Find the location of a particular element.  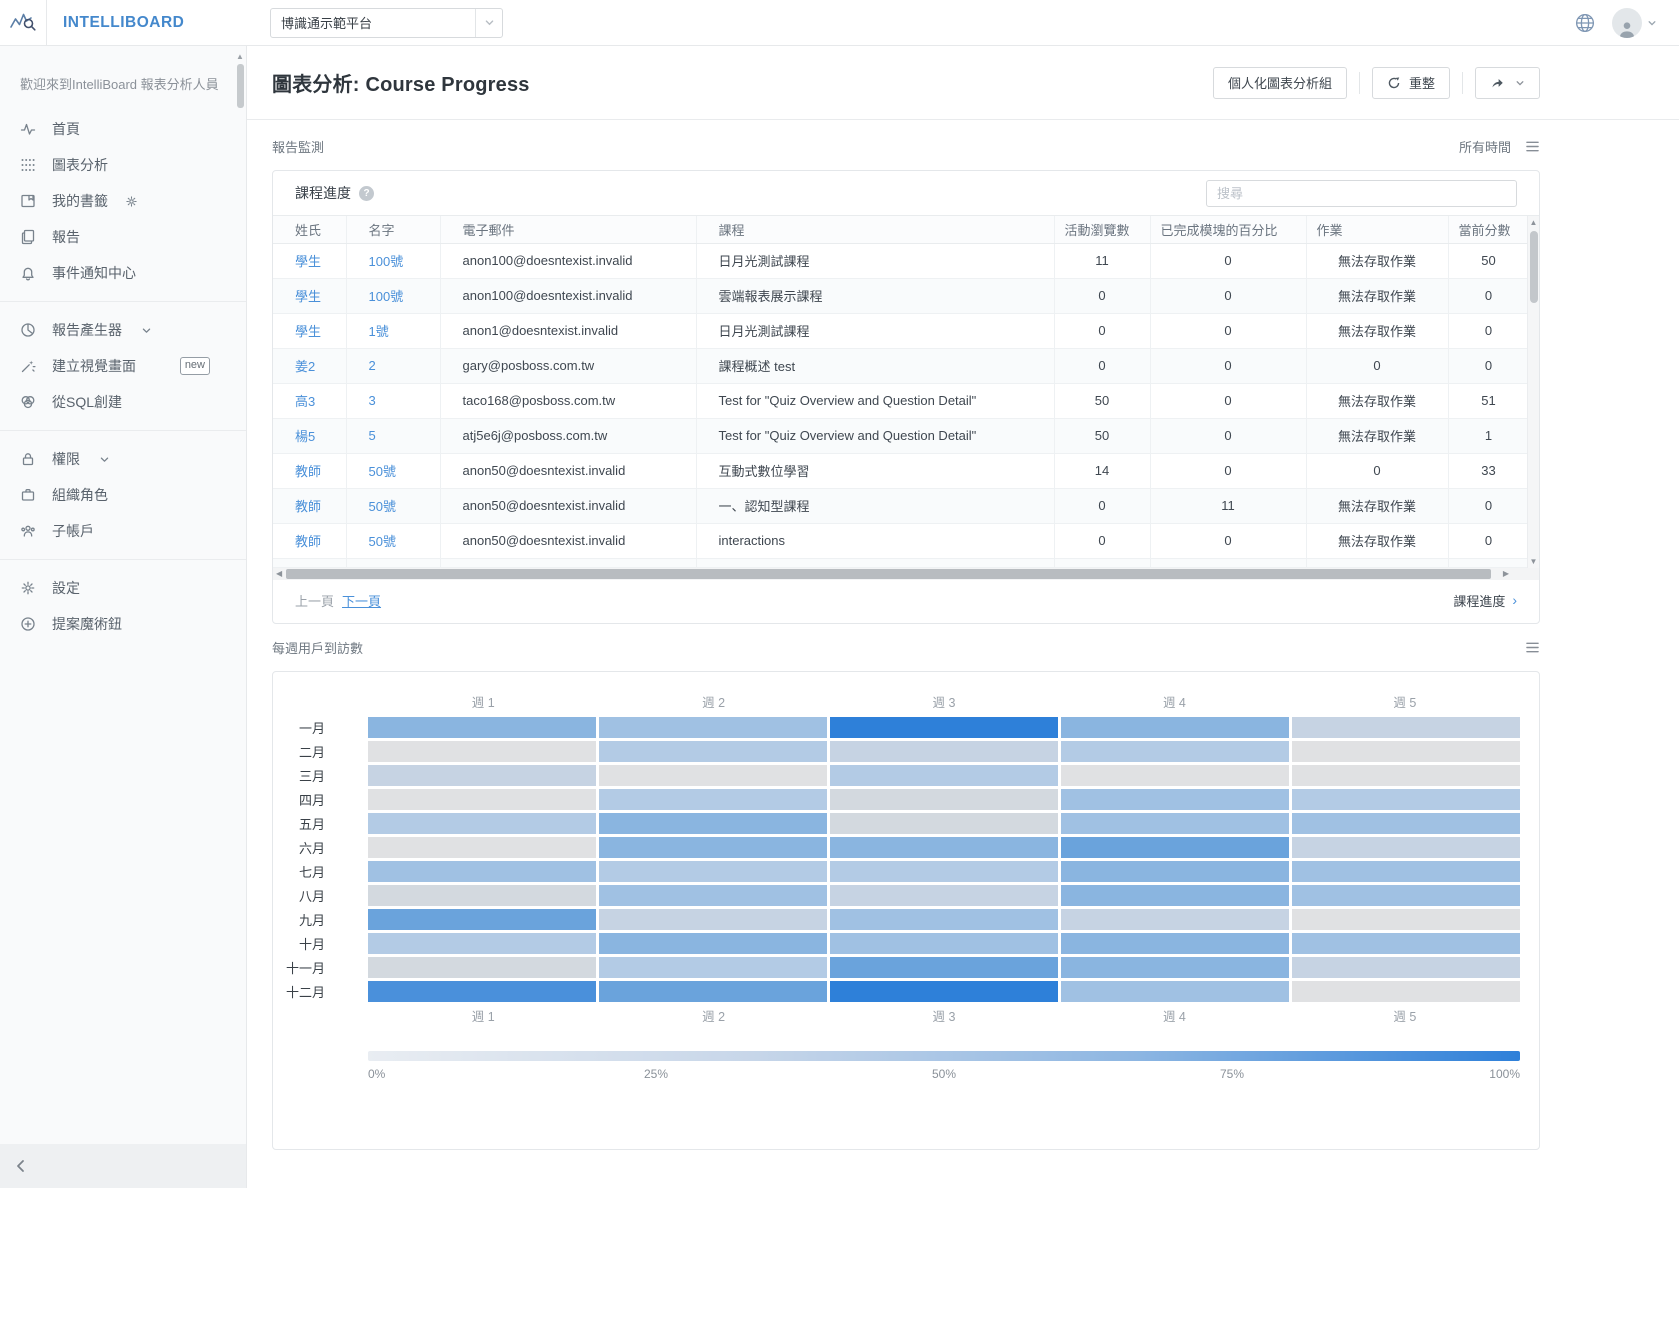

horizontal-scrollbar: ◀ ▶ is located at coordinates (906, 573).